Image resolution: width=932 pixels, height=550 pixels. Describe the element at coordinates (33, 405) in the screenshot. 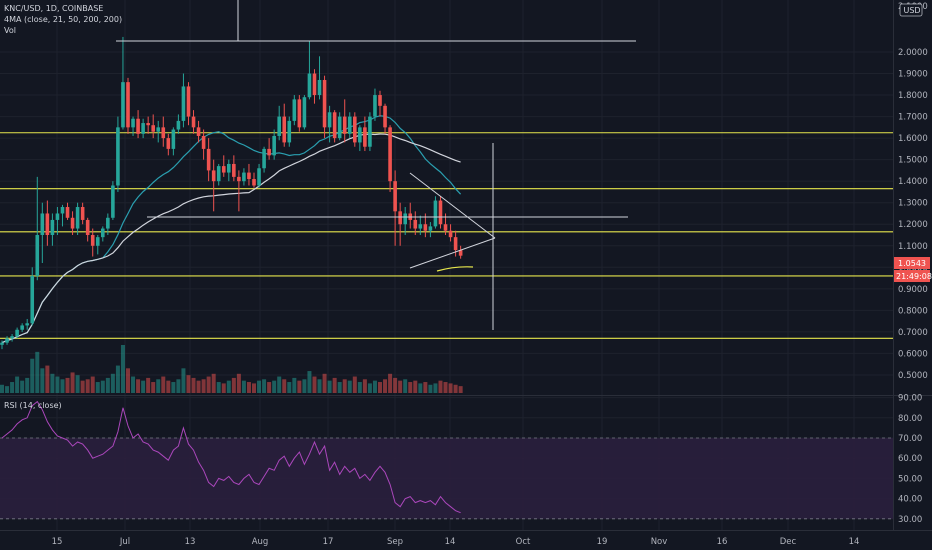

I see `rsi-indicator-label: RSI (14, close)` at that location.